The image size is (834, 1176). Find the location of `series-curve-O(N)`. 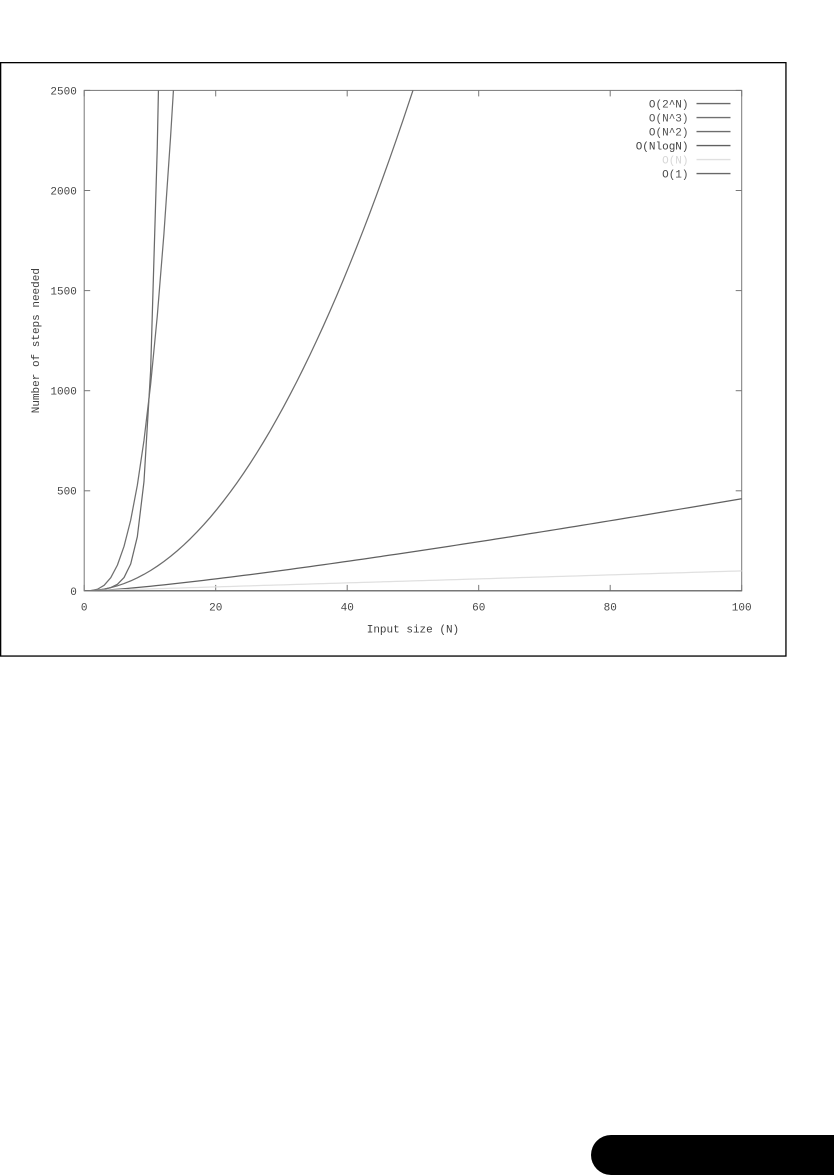

series-curve-O(N) is located at coordinates (413, 581).